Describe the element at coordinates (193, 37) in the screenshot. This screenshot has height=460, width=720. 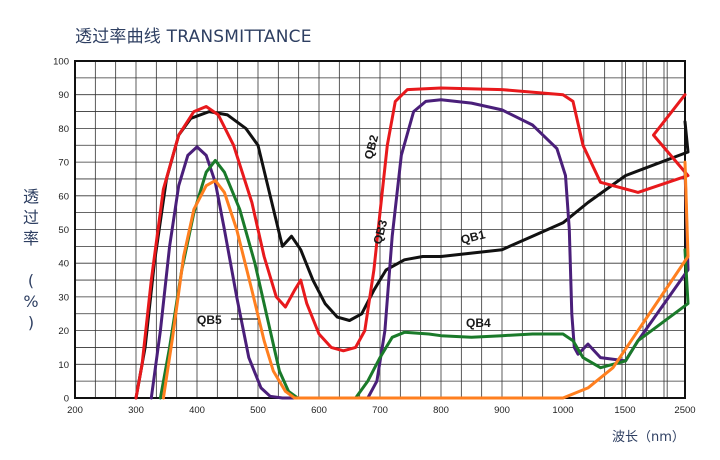
I see `chart-title: 透过率曲线 TRANSMITTANCE` at that location.